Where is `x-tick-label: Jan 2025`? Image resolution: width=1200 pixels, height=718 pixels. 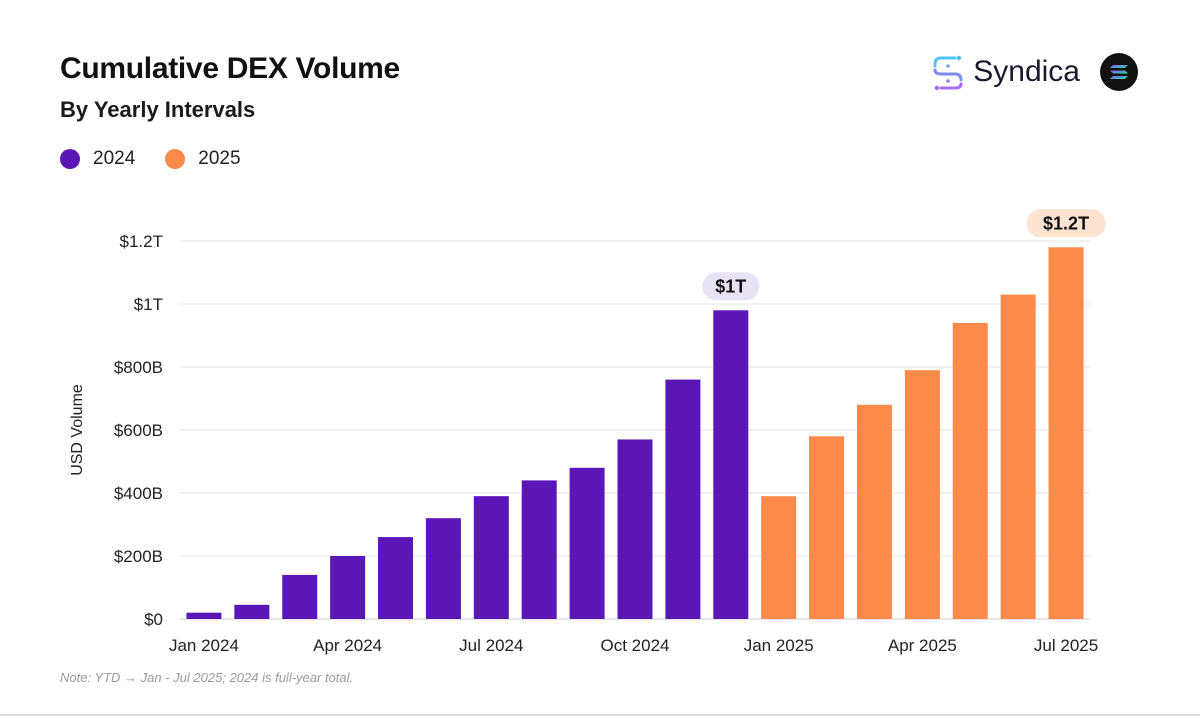 x-tick-label: Jan 2025 is located at coordinates (779, 645).